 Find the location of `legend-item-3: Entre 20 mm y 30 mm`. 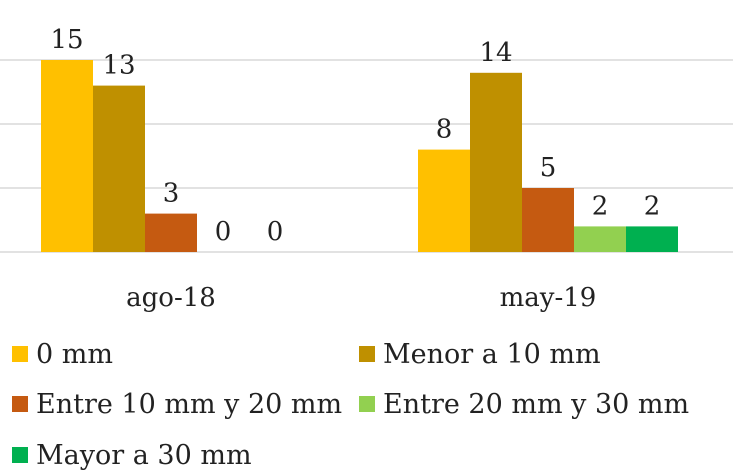

legend-item-3: Entre 20 mm y 30 mm is located at coordinates (524, 404).